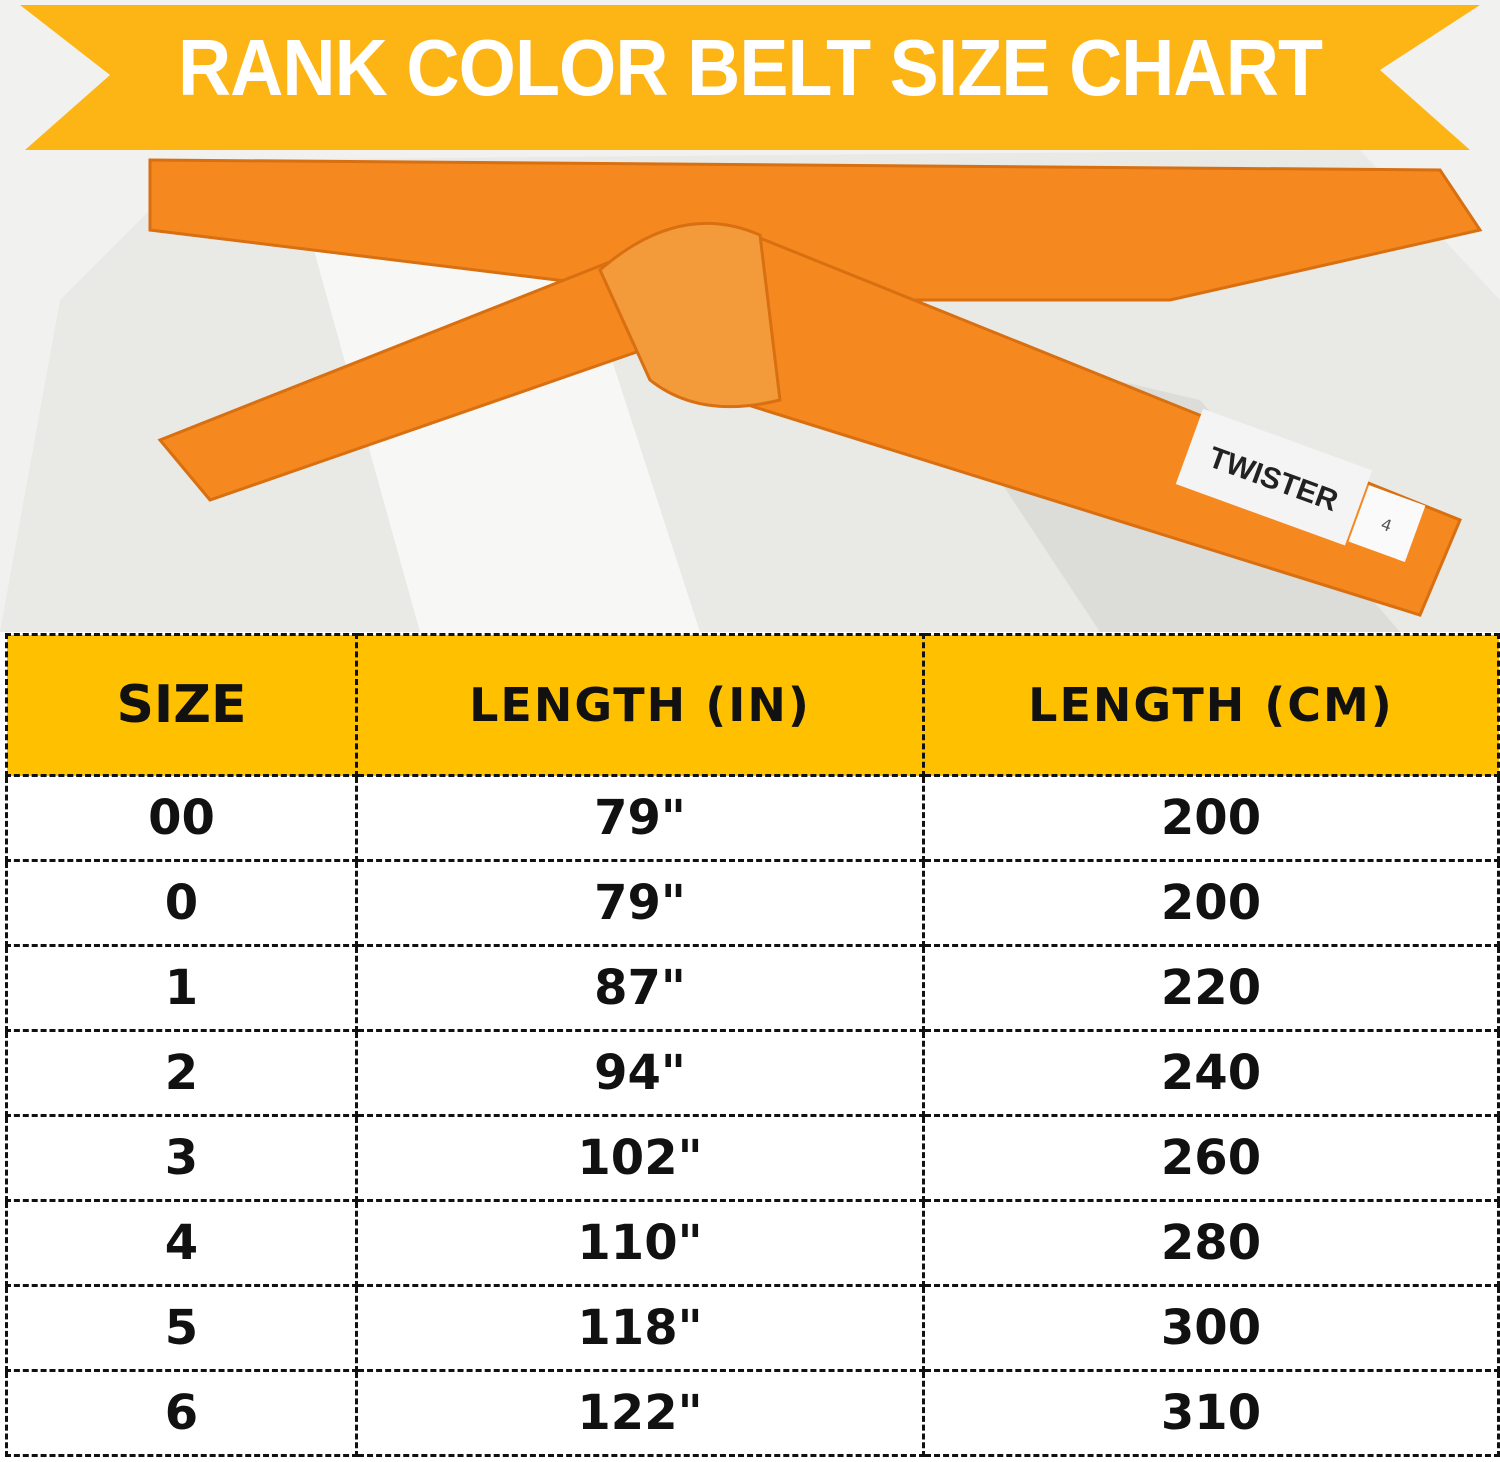 This screenshot has height=1462, width=1500. I want to click on title-banner, so click(750, 77).